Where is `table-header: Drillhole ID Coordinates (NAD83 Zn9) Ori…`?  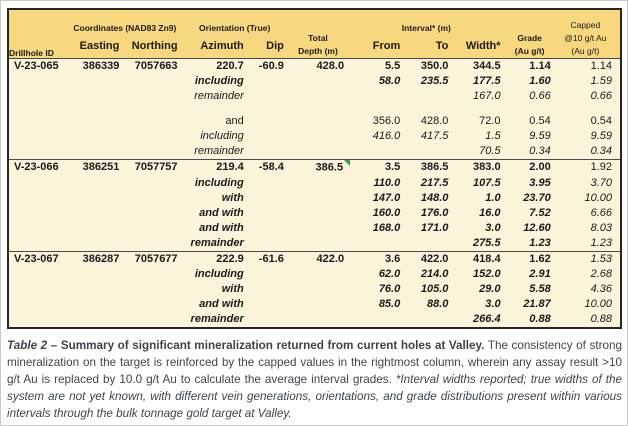
table-header: Drillhole ID Coordinates (NAD83 Zn9) Ori… is located at coordinates (314, 34).